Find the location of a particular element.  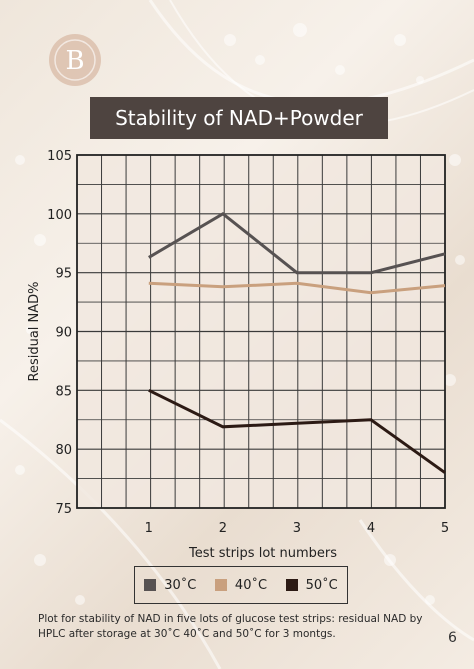

y-tick-label: 100 is located at coordinates (59, 215).